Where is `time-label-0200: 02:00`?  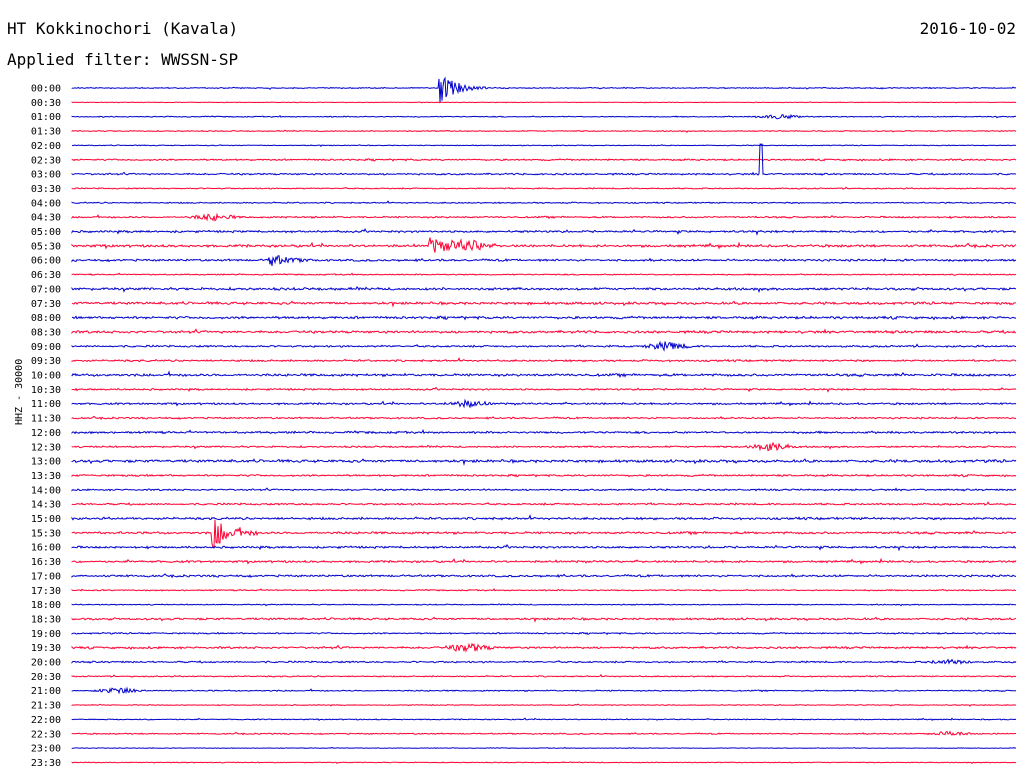 time-label-0200: 02:00 is located at coordinates (46, 146).